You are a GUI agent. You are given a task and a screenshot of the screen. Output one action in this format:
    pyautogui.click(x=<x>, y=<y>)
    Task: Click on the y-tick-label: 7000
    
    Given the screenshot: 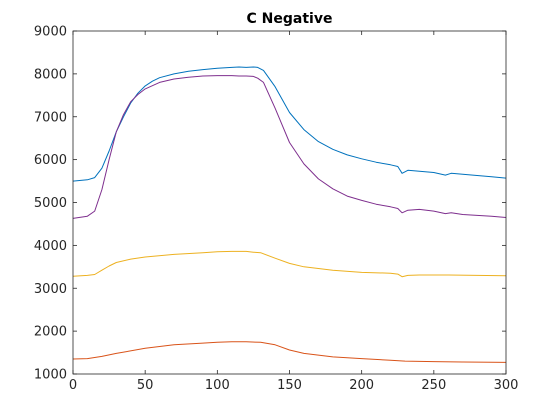 What is the action you would take?
    pyautogui.click(x=50, y=117)
    